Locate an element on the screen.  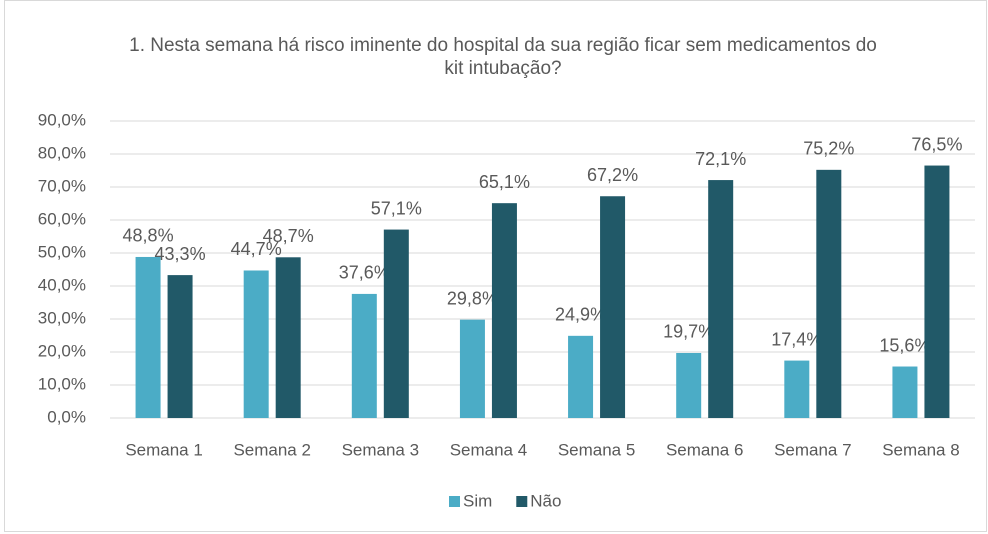
data-label: 17,4% is located at coordinates (796, 339).